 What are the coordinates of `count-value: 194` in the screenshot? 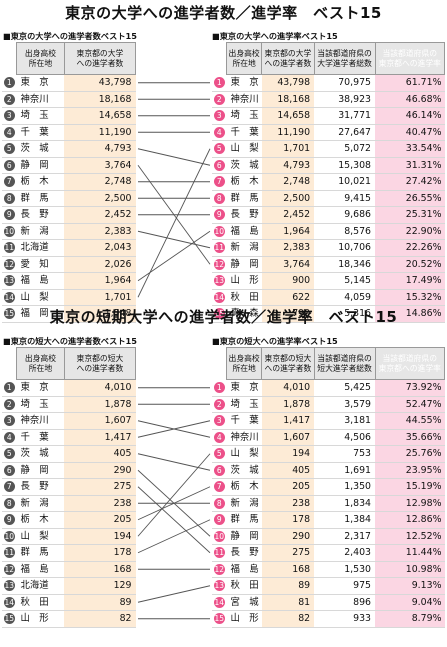 It's located at (100, 536).